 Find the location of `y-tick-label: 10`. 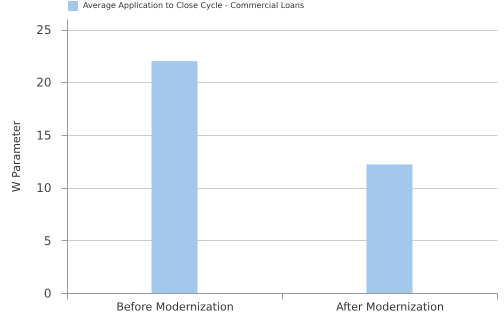

y-tick-label: 10 is located at coordinates (44, 188).